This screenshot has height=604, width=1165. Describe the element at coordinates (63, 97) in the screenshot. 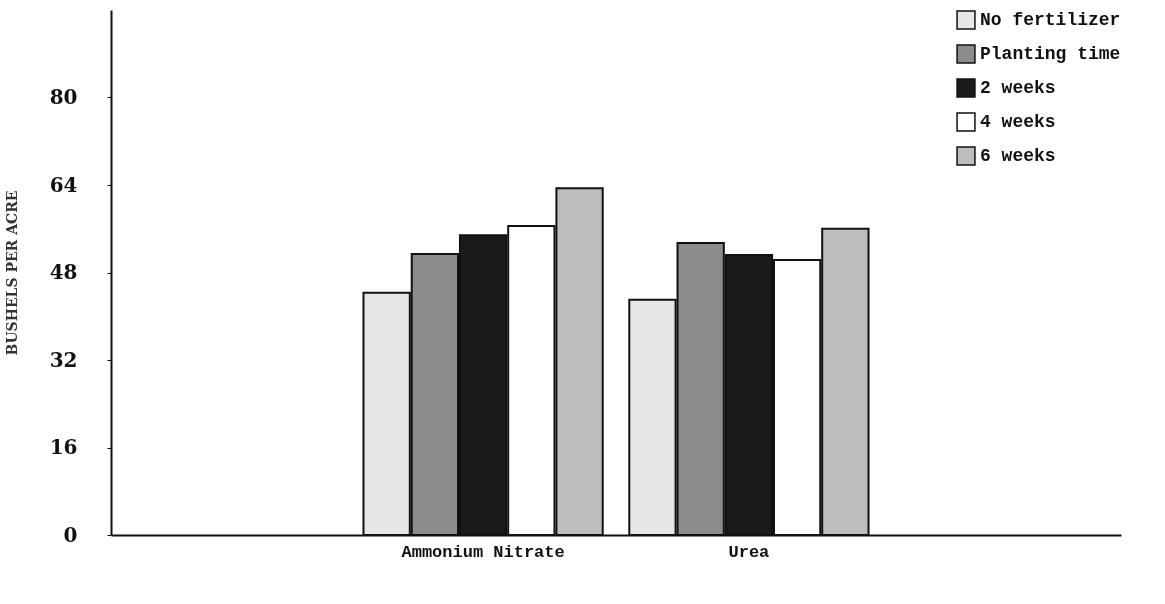

I see `y-tick-label: 80` at that location.